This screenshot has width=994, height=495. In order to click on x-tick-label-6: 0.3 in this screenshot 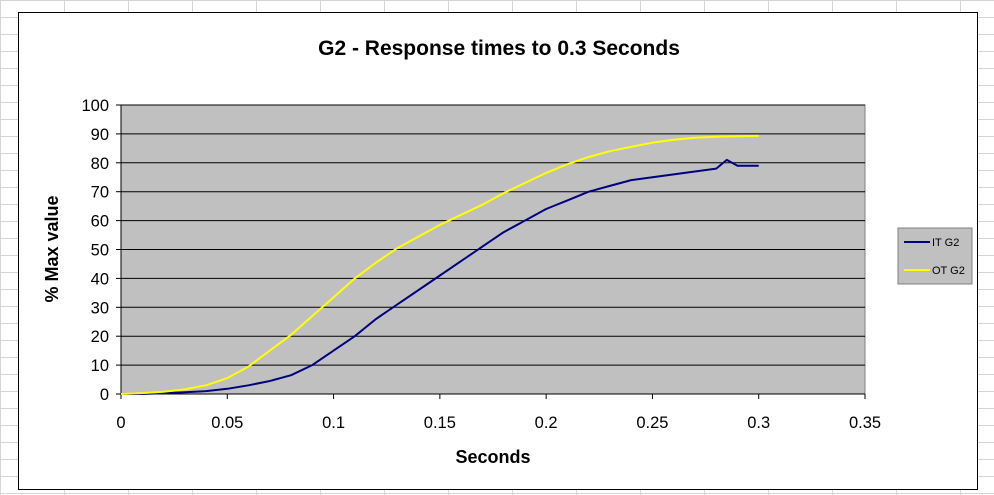, I will do `click(758, 423)`.